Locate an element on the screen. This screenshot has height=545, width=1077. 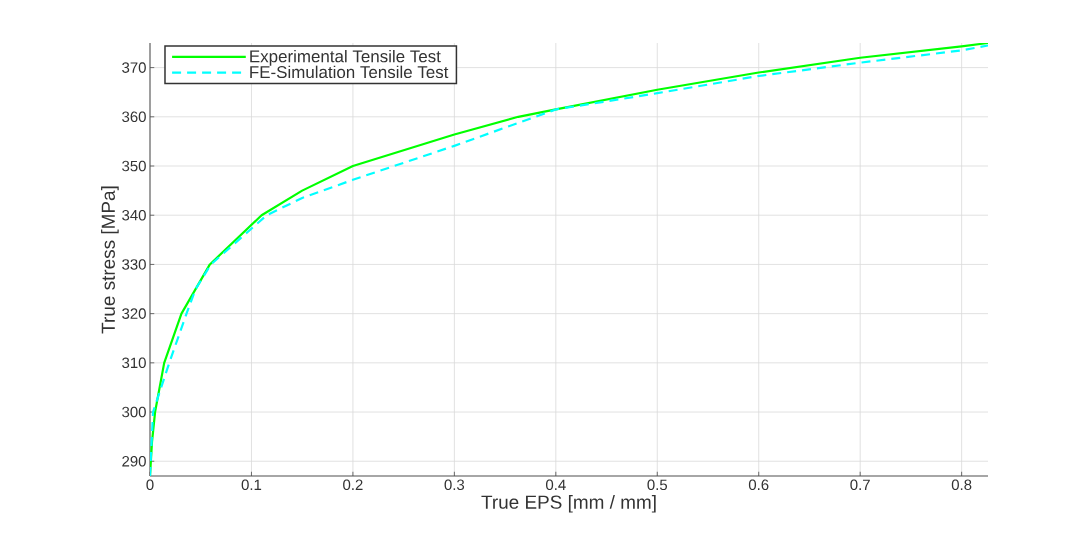
legend-label: Experimental Tensile Test is located at coordinates (345, 57).